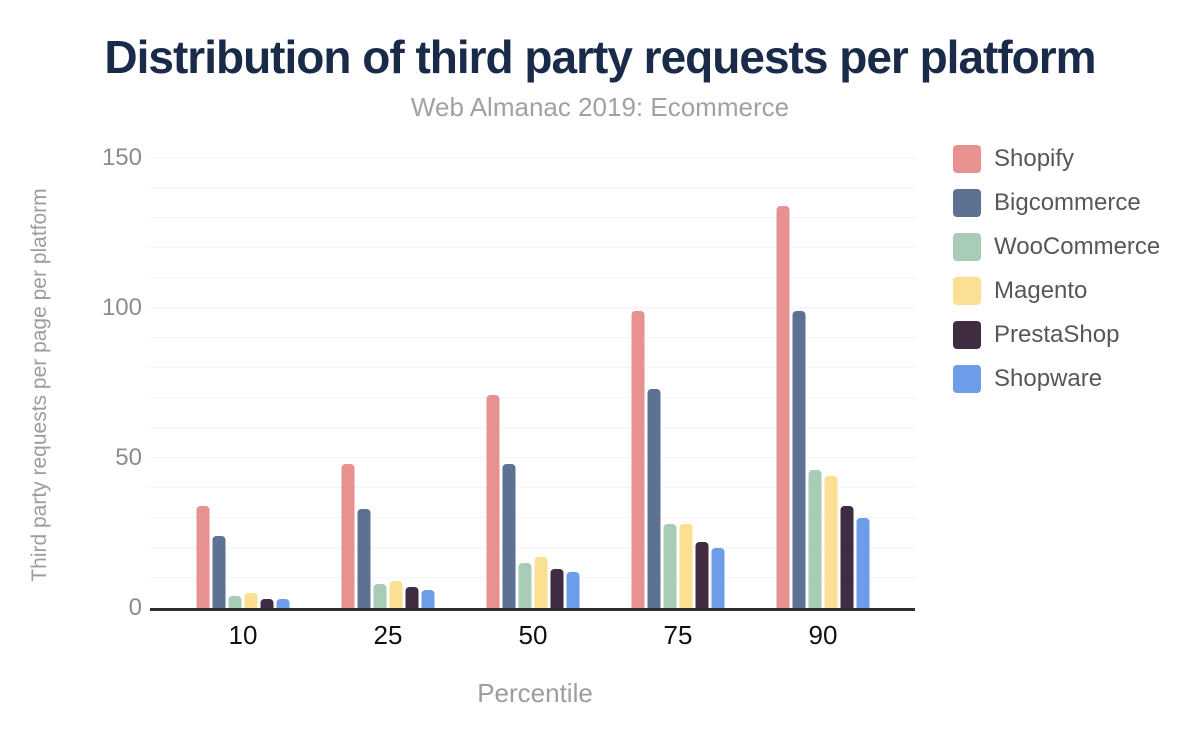 This screenshot has height=742, width=1200. I want to click on bar-shopware-p50, so click(573, 590).